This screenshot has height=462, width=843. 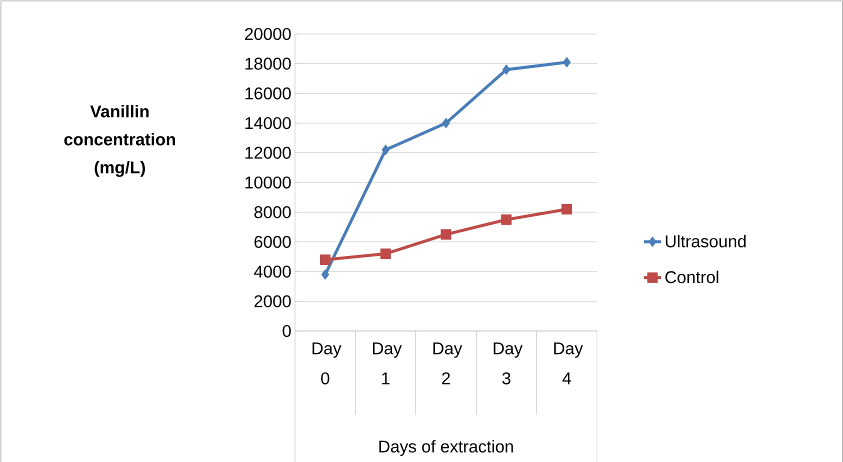 I want to click on y-tick-label: 6000, so click(x=272, y=242).